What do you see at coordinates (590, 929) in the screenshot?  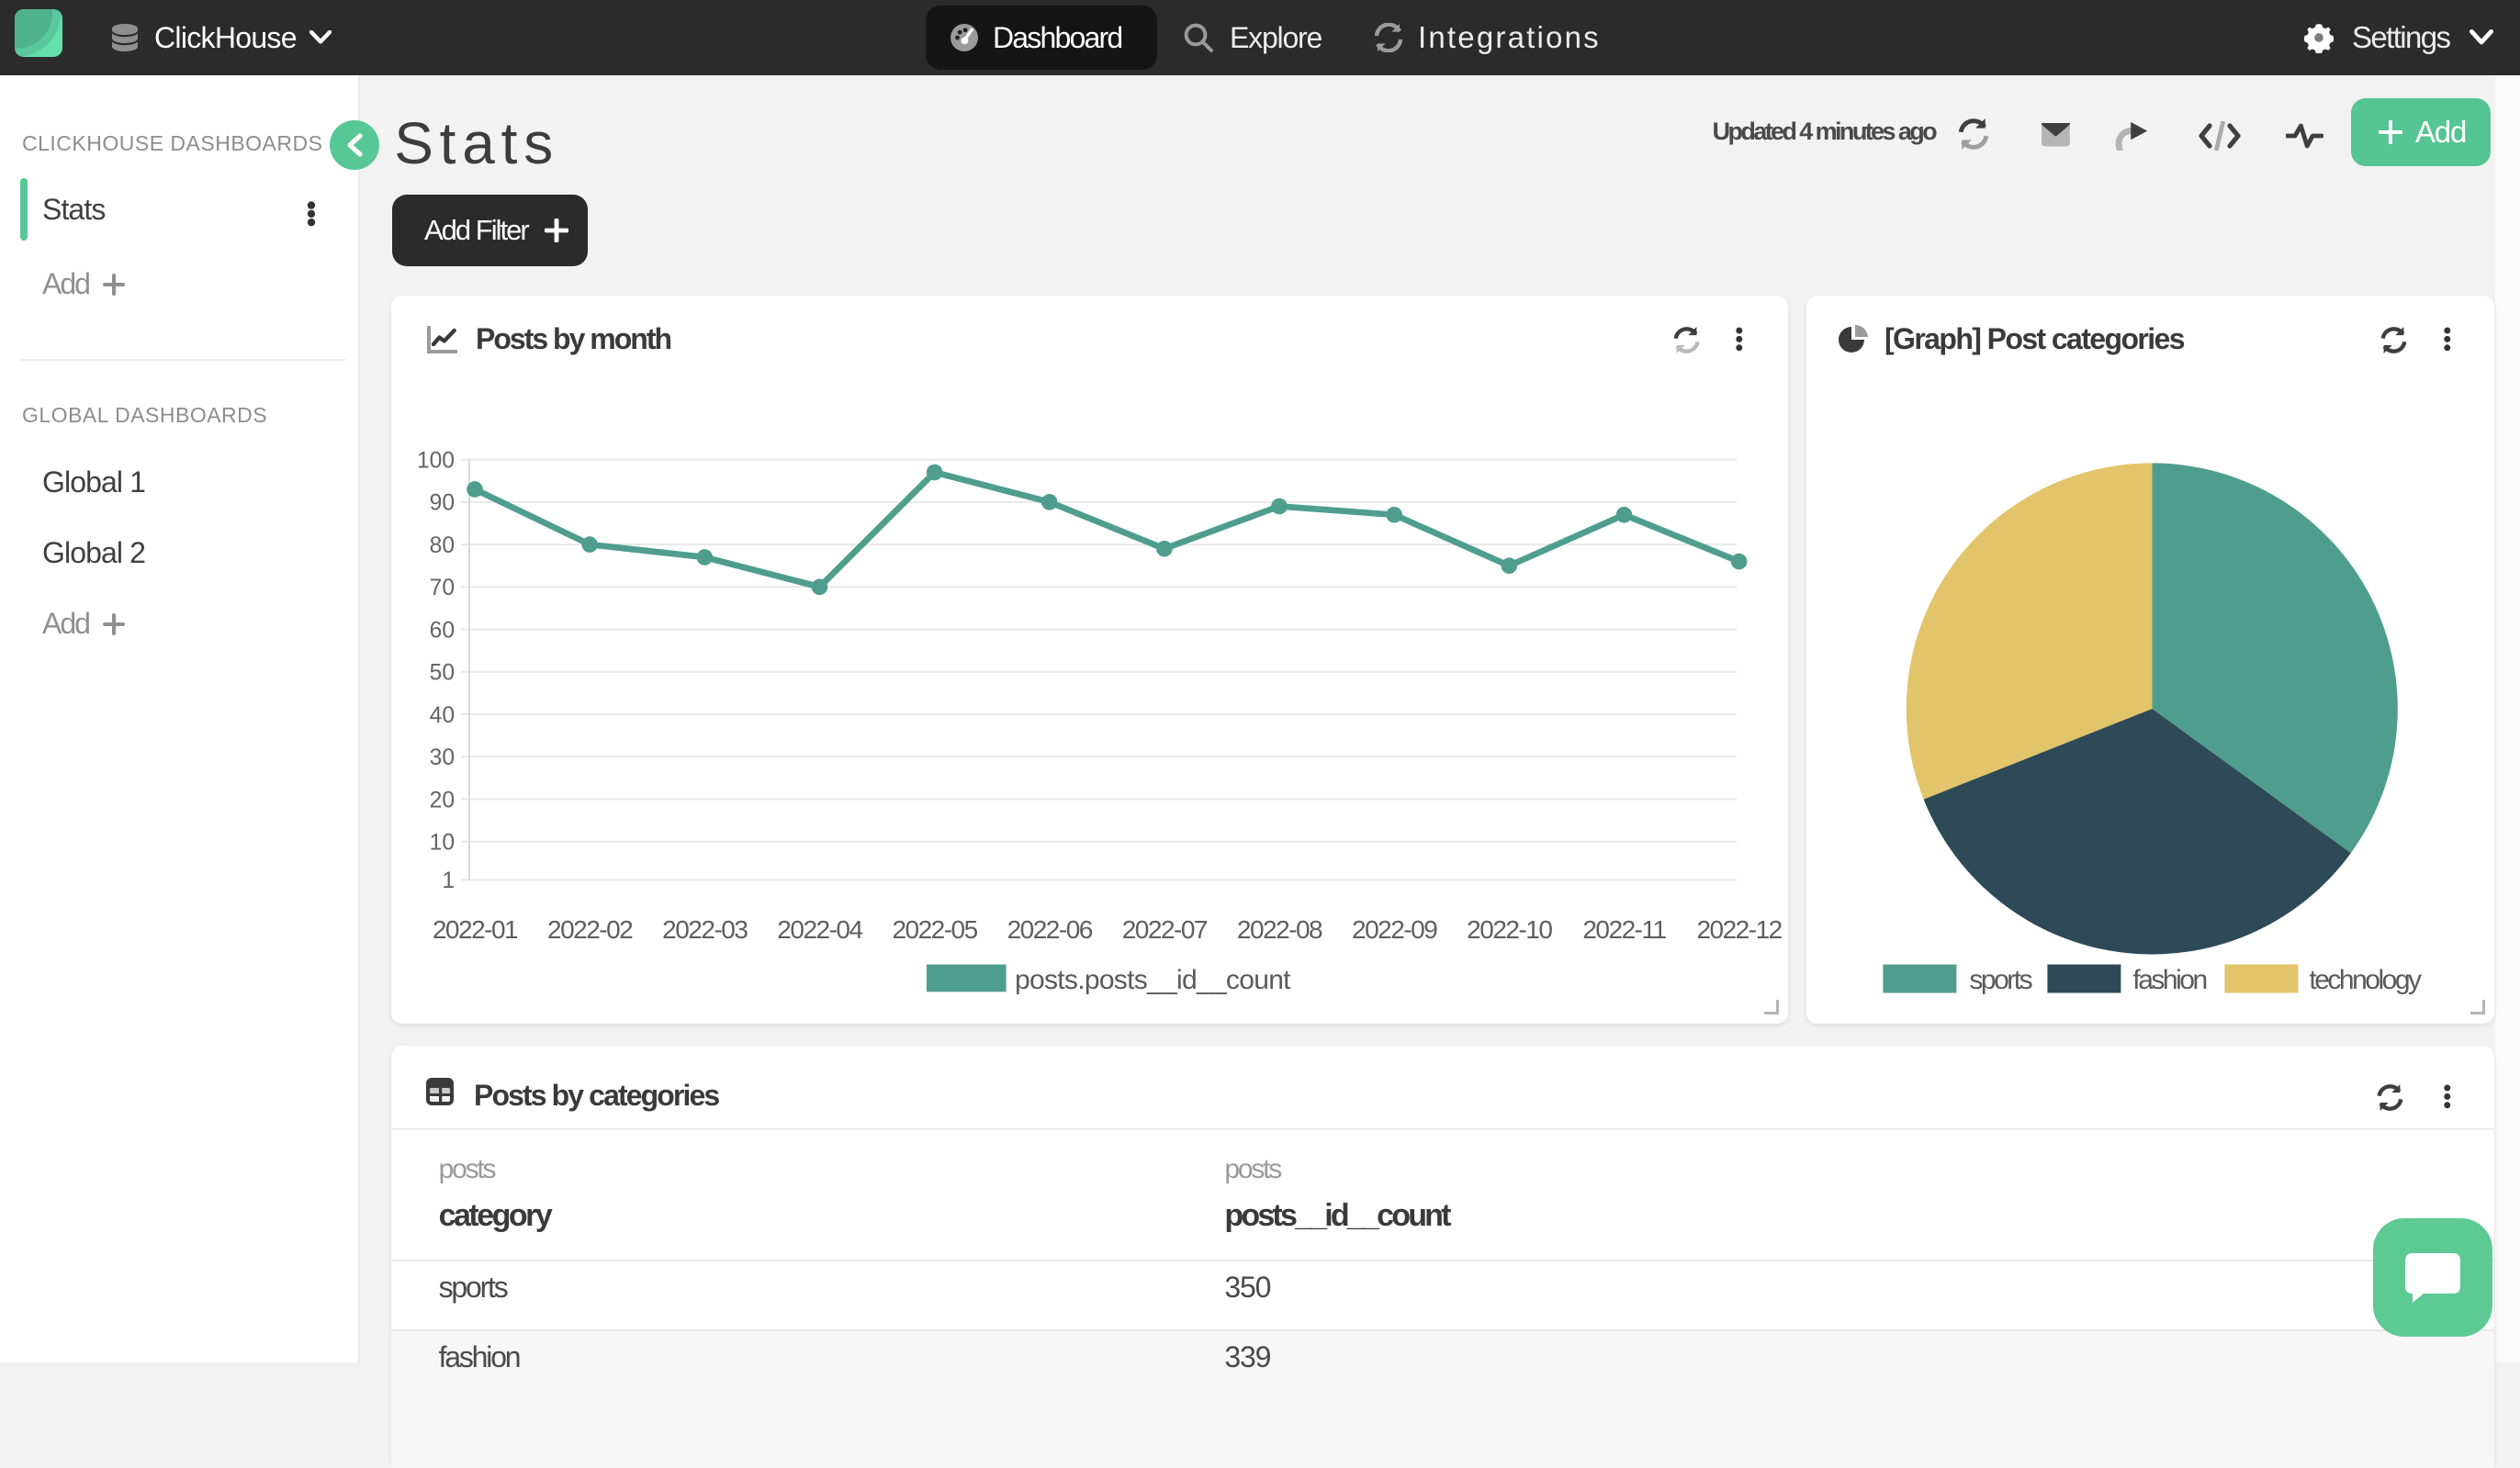 I see `svg-text: 2022-02` at bounding box center [590, 929].